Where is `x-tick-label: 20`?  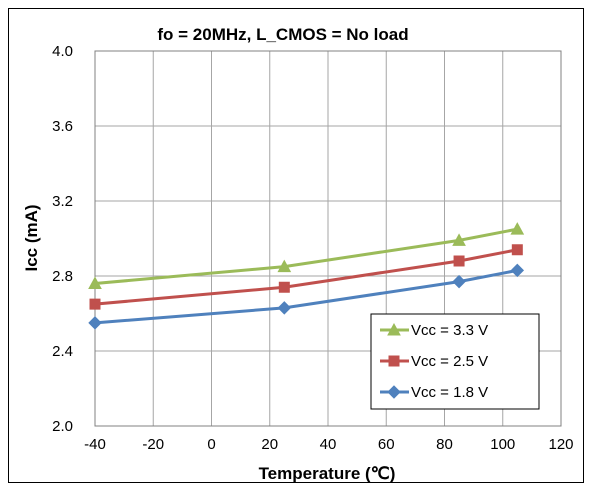
x-tick-label: 20 is located at coordinates (269, 444).